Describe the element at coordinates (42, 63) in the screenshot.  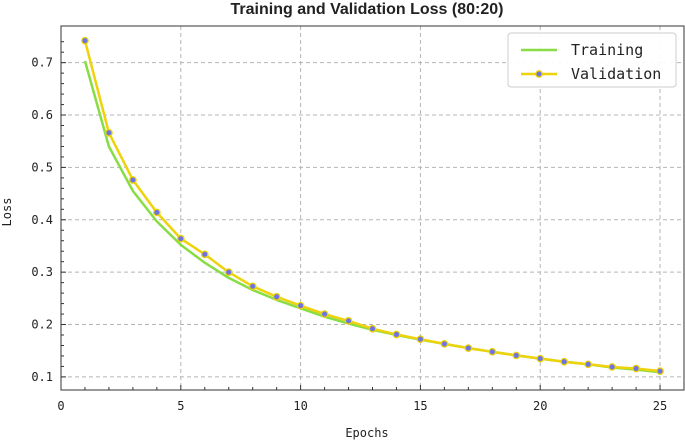
I see `y-tick-label: 0.7` at that location.